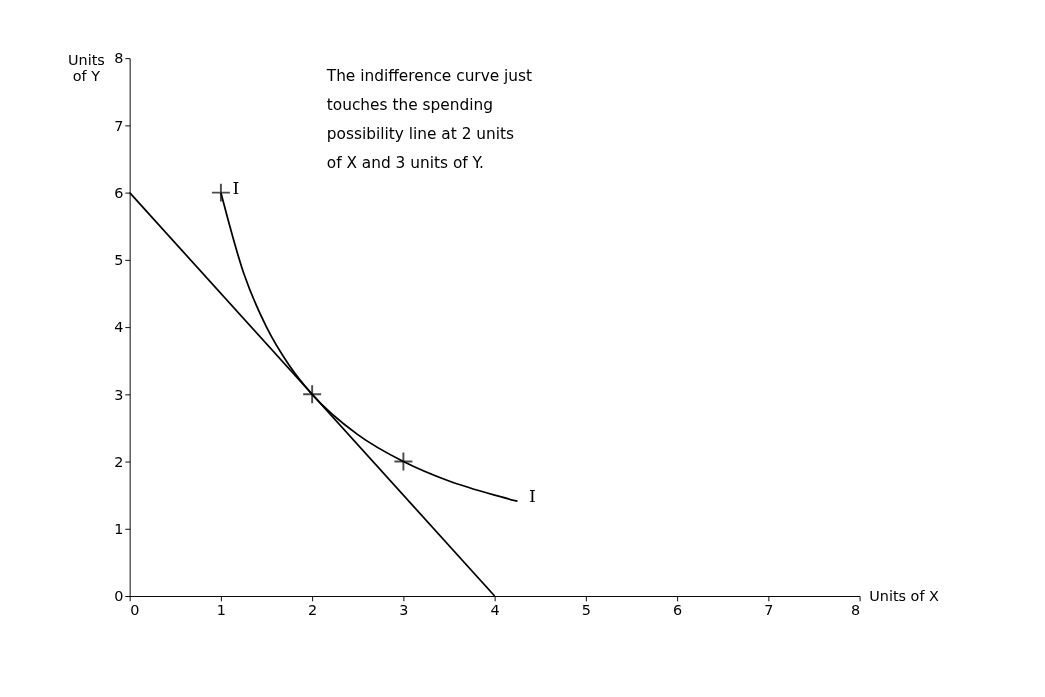 The height and width of the screenshot is (697, 1045). I want to click on y-tick-label: 0, so click(119, 596).